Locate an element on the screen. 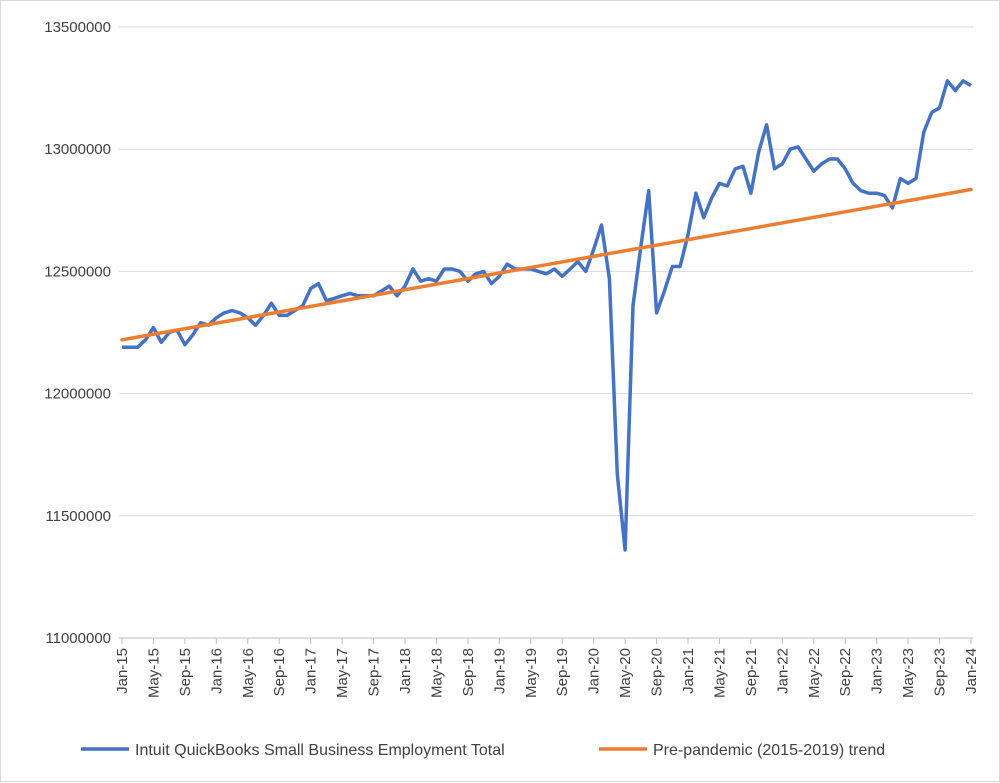  x-tick-label: Sep-19 is located at coordinates (562, 672).